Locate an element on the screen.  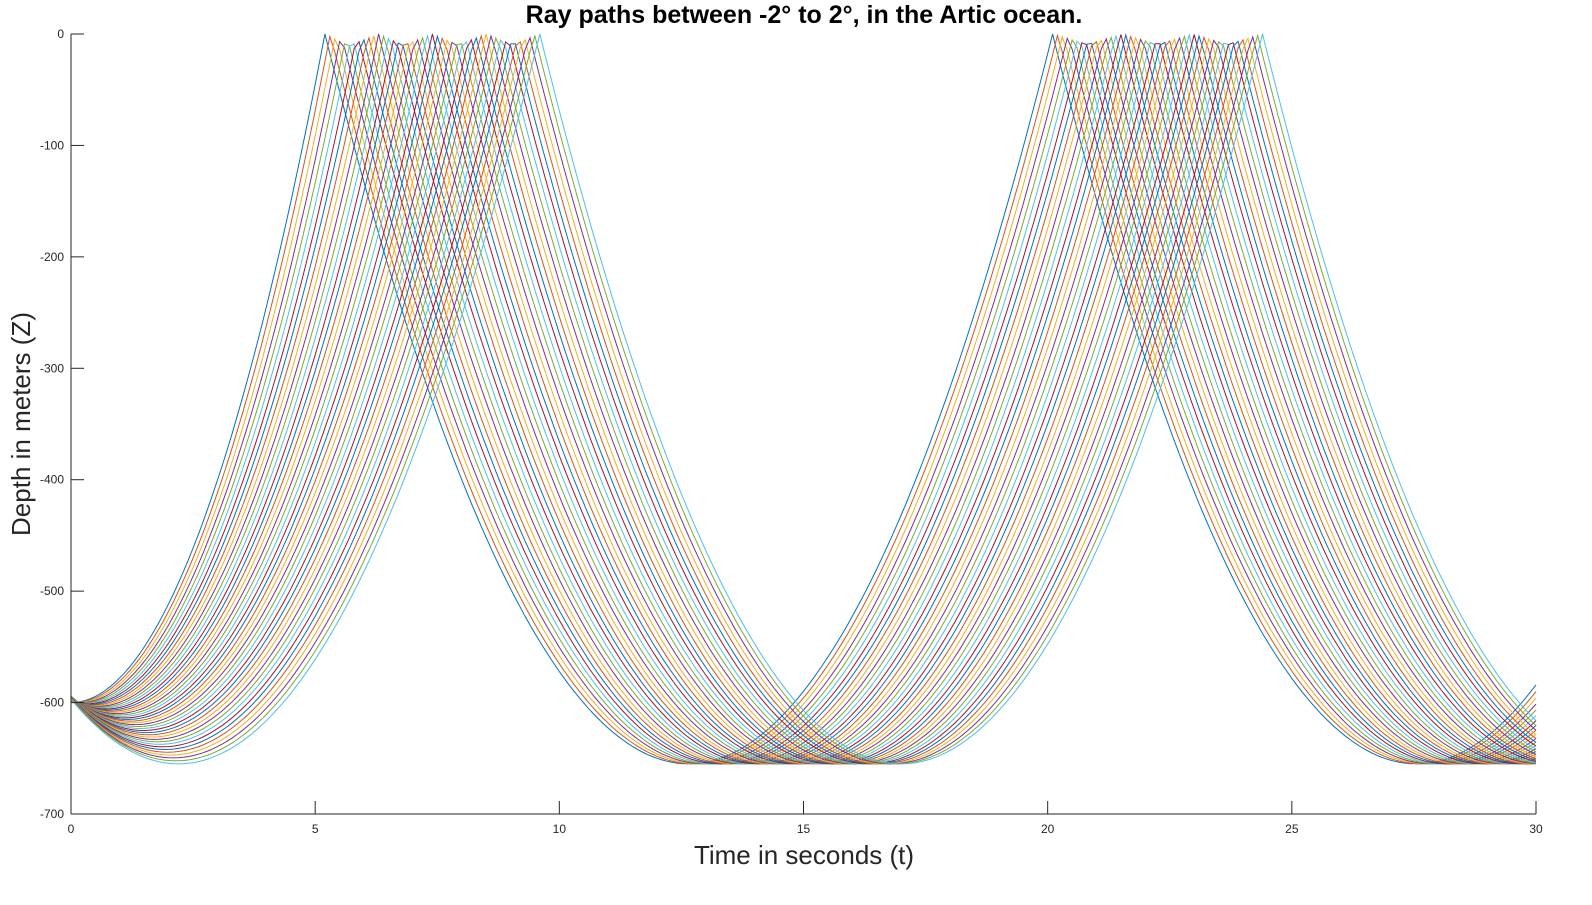
y-tick-label: -600 is located at coordinates (52, 703).